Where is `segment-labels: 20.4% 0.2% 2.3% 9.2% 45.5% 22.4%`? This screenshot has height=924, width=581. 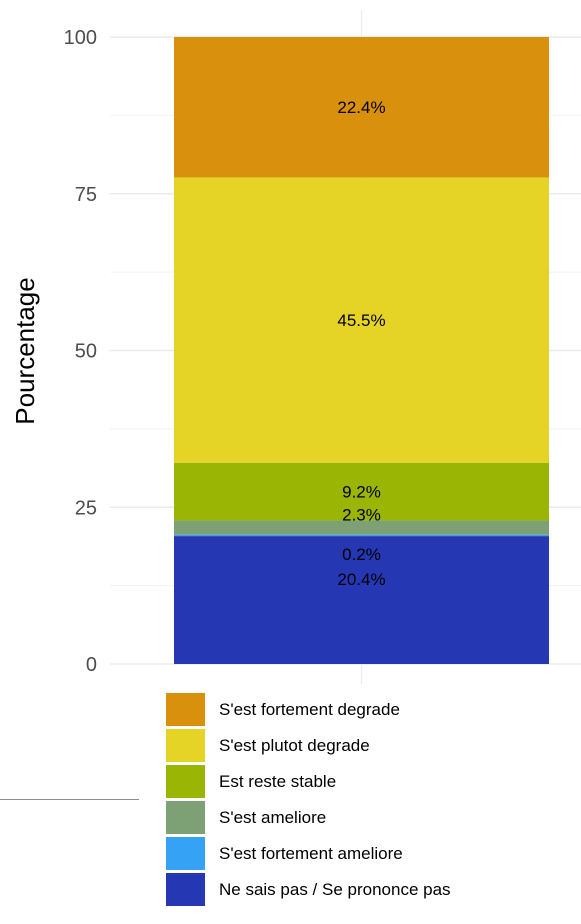 segment-labels: 20.4% 0.2% 2.3% 9.2% 45.5% 22.4% is located at coordinates (361, 343).